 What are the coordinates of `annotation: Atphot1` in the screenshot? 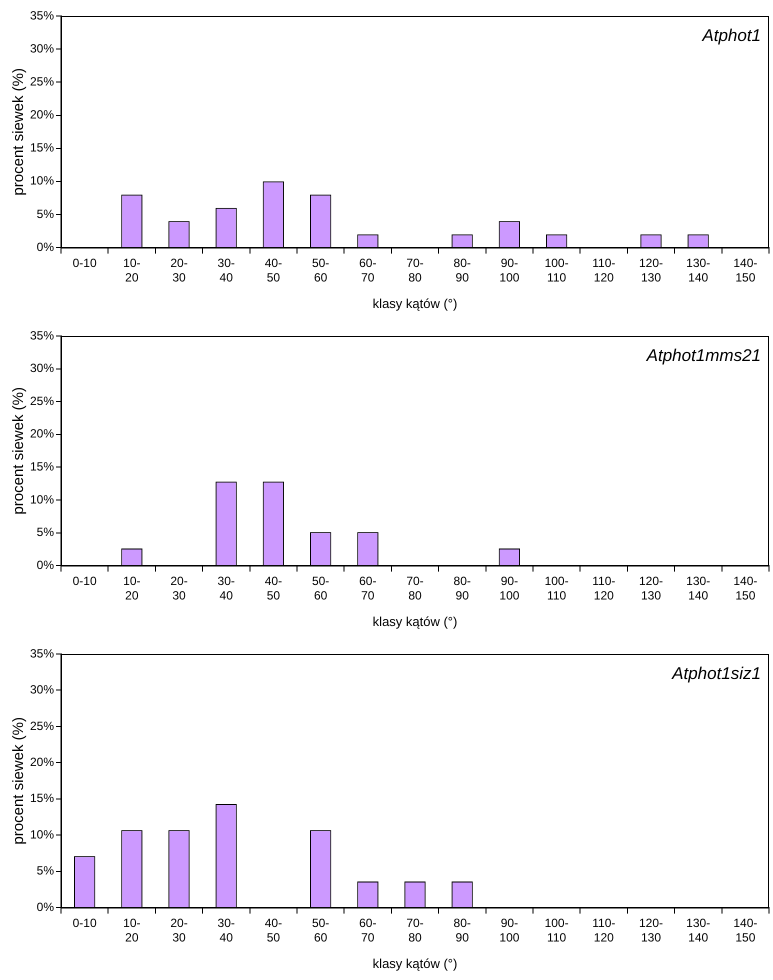 It's located at (731, 36).